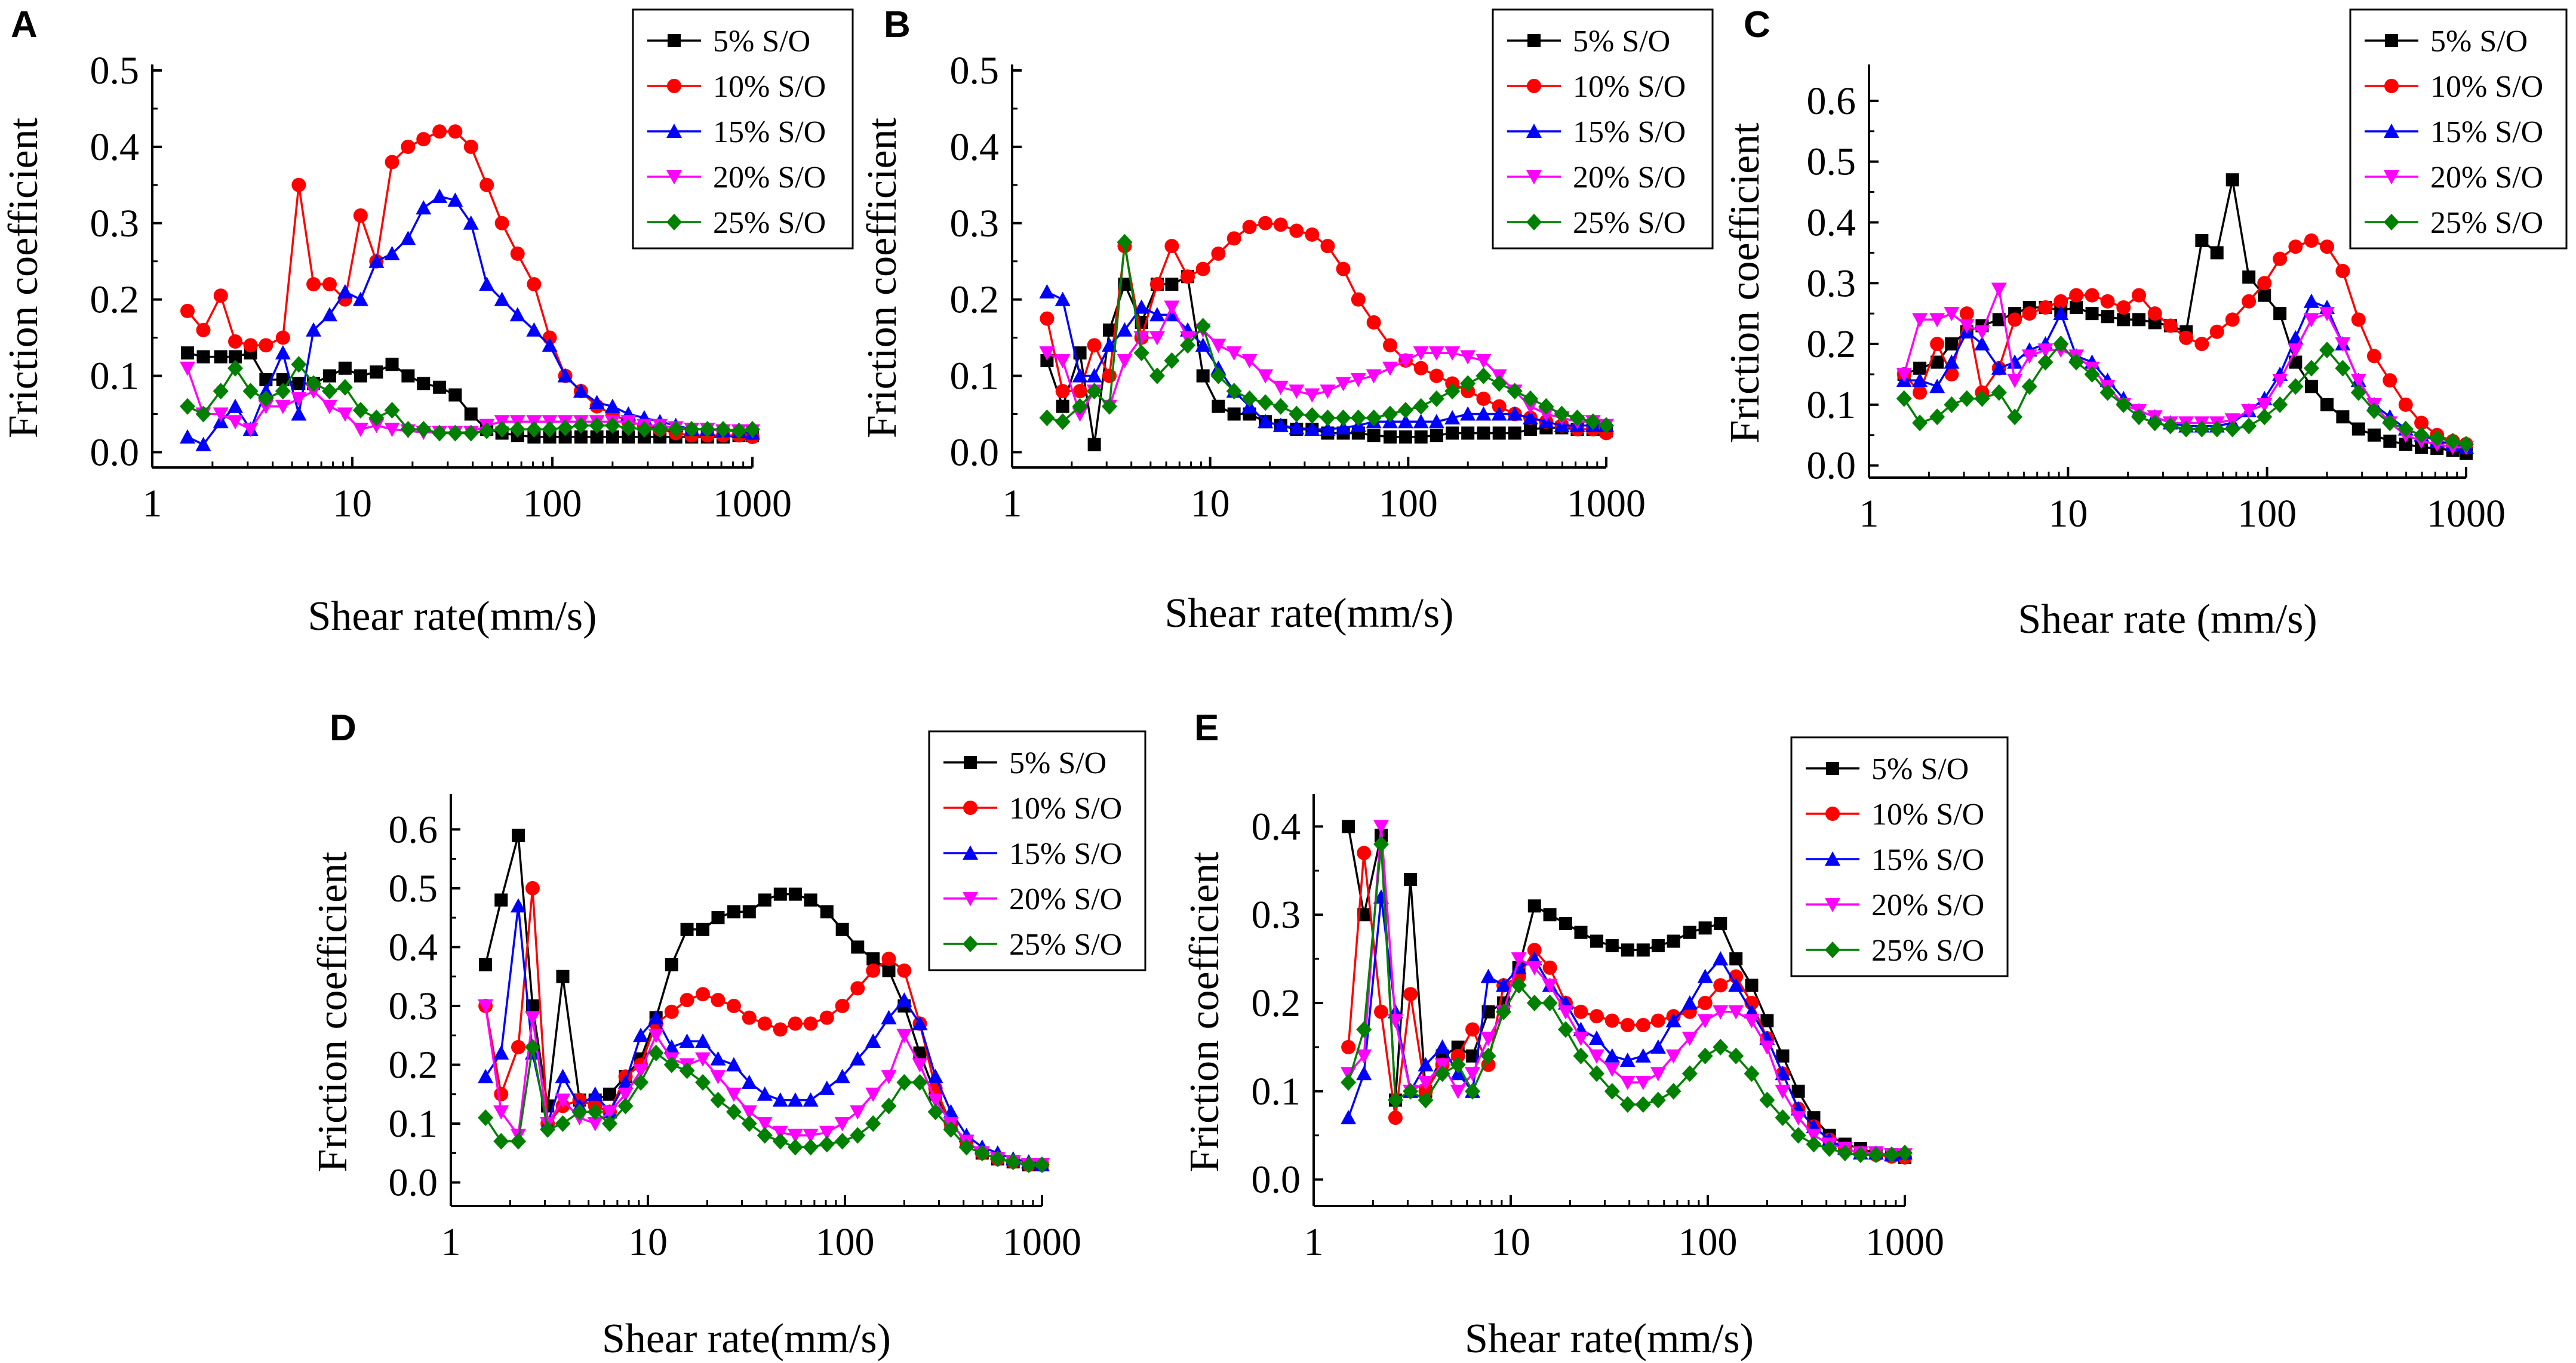 This screenshot has height=1363, width=2576. Describe the element at coordinates (1210, 503) in the screenshot. I see `x-tick-label: 10` at that location.